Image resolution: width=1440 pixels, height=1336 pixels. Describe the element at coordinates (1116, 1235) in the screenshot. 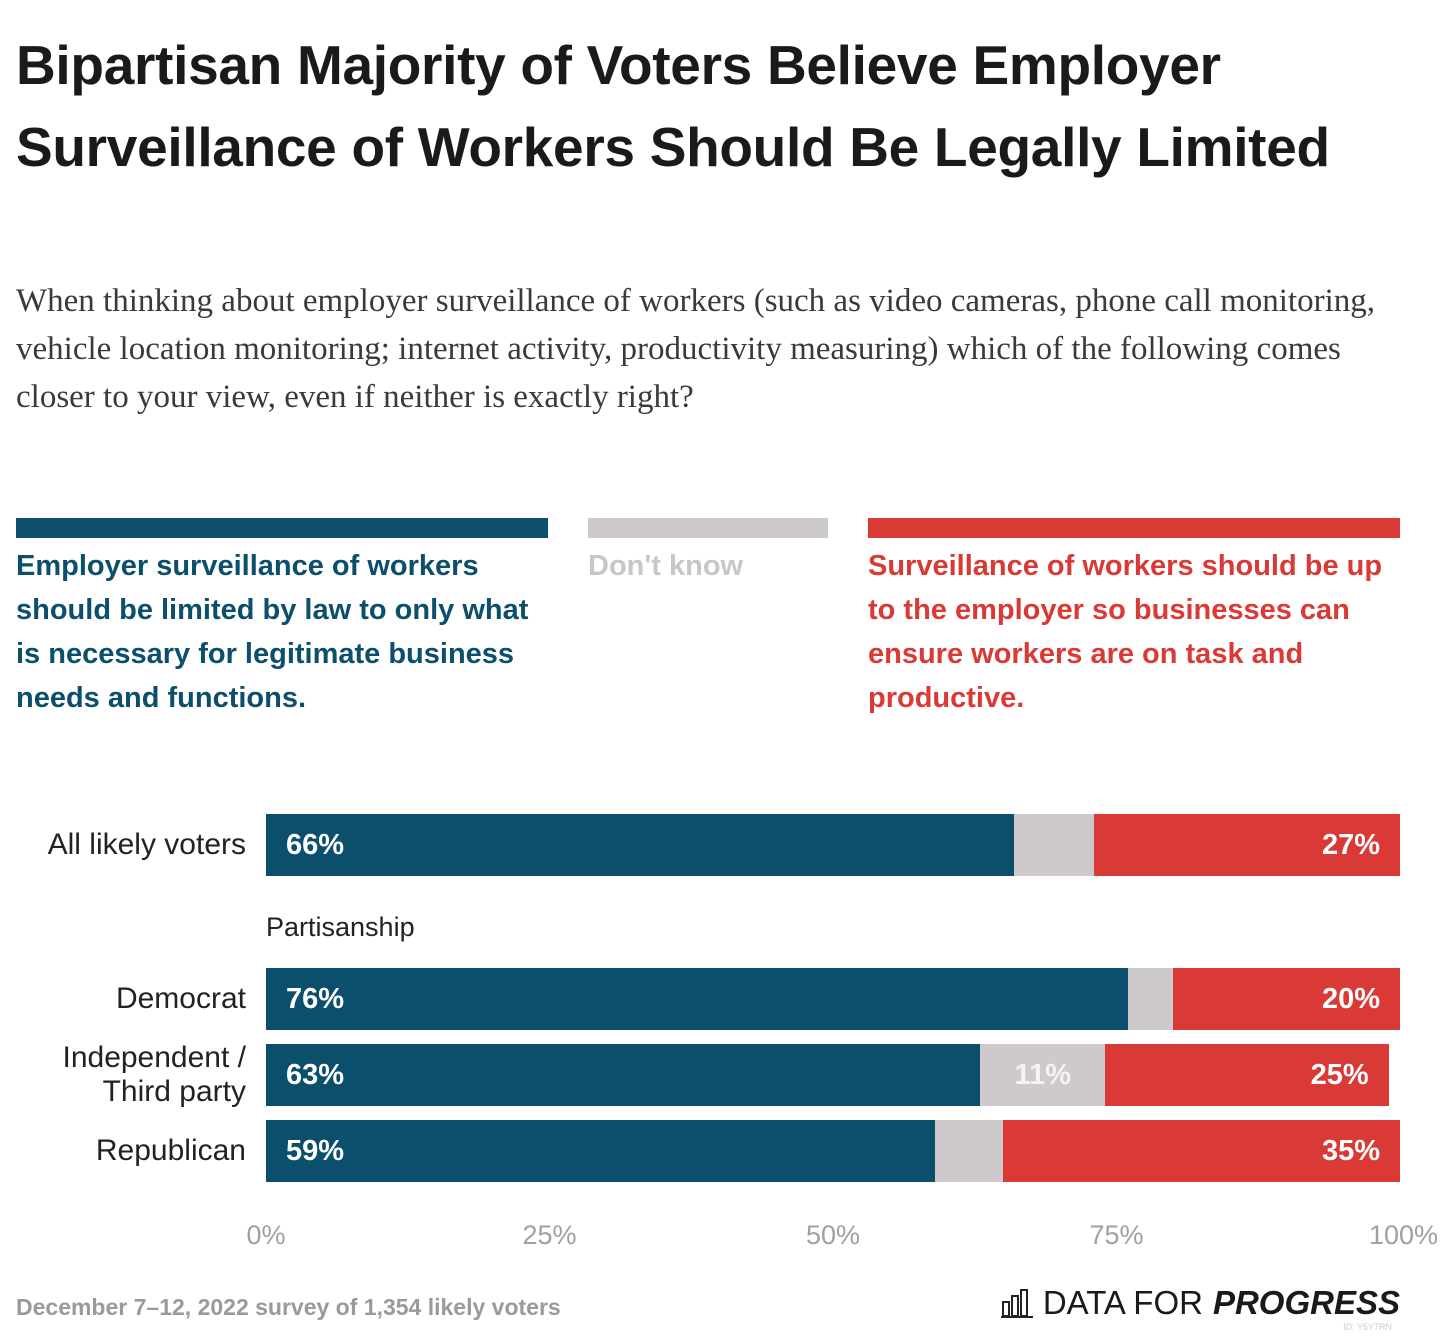

I see `x-tick-label: 75%` at that location.